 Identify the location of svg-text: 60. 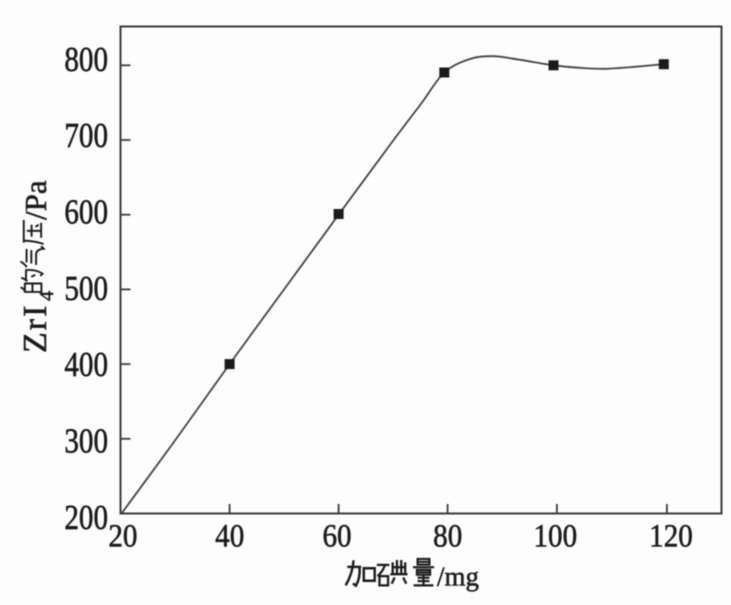
(336, 535).